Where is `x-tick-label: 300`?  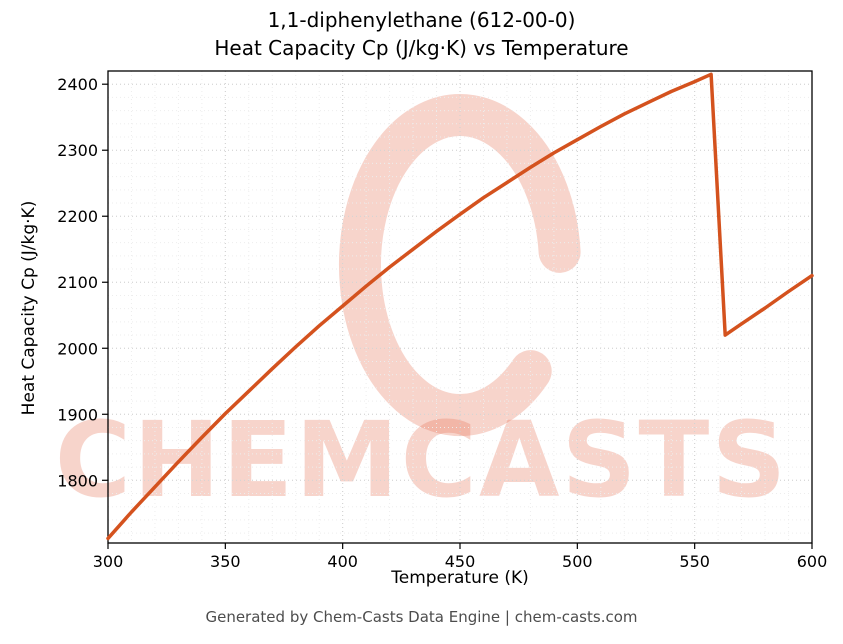
x-tick-label: 300 is located at coordinates (108, 561).